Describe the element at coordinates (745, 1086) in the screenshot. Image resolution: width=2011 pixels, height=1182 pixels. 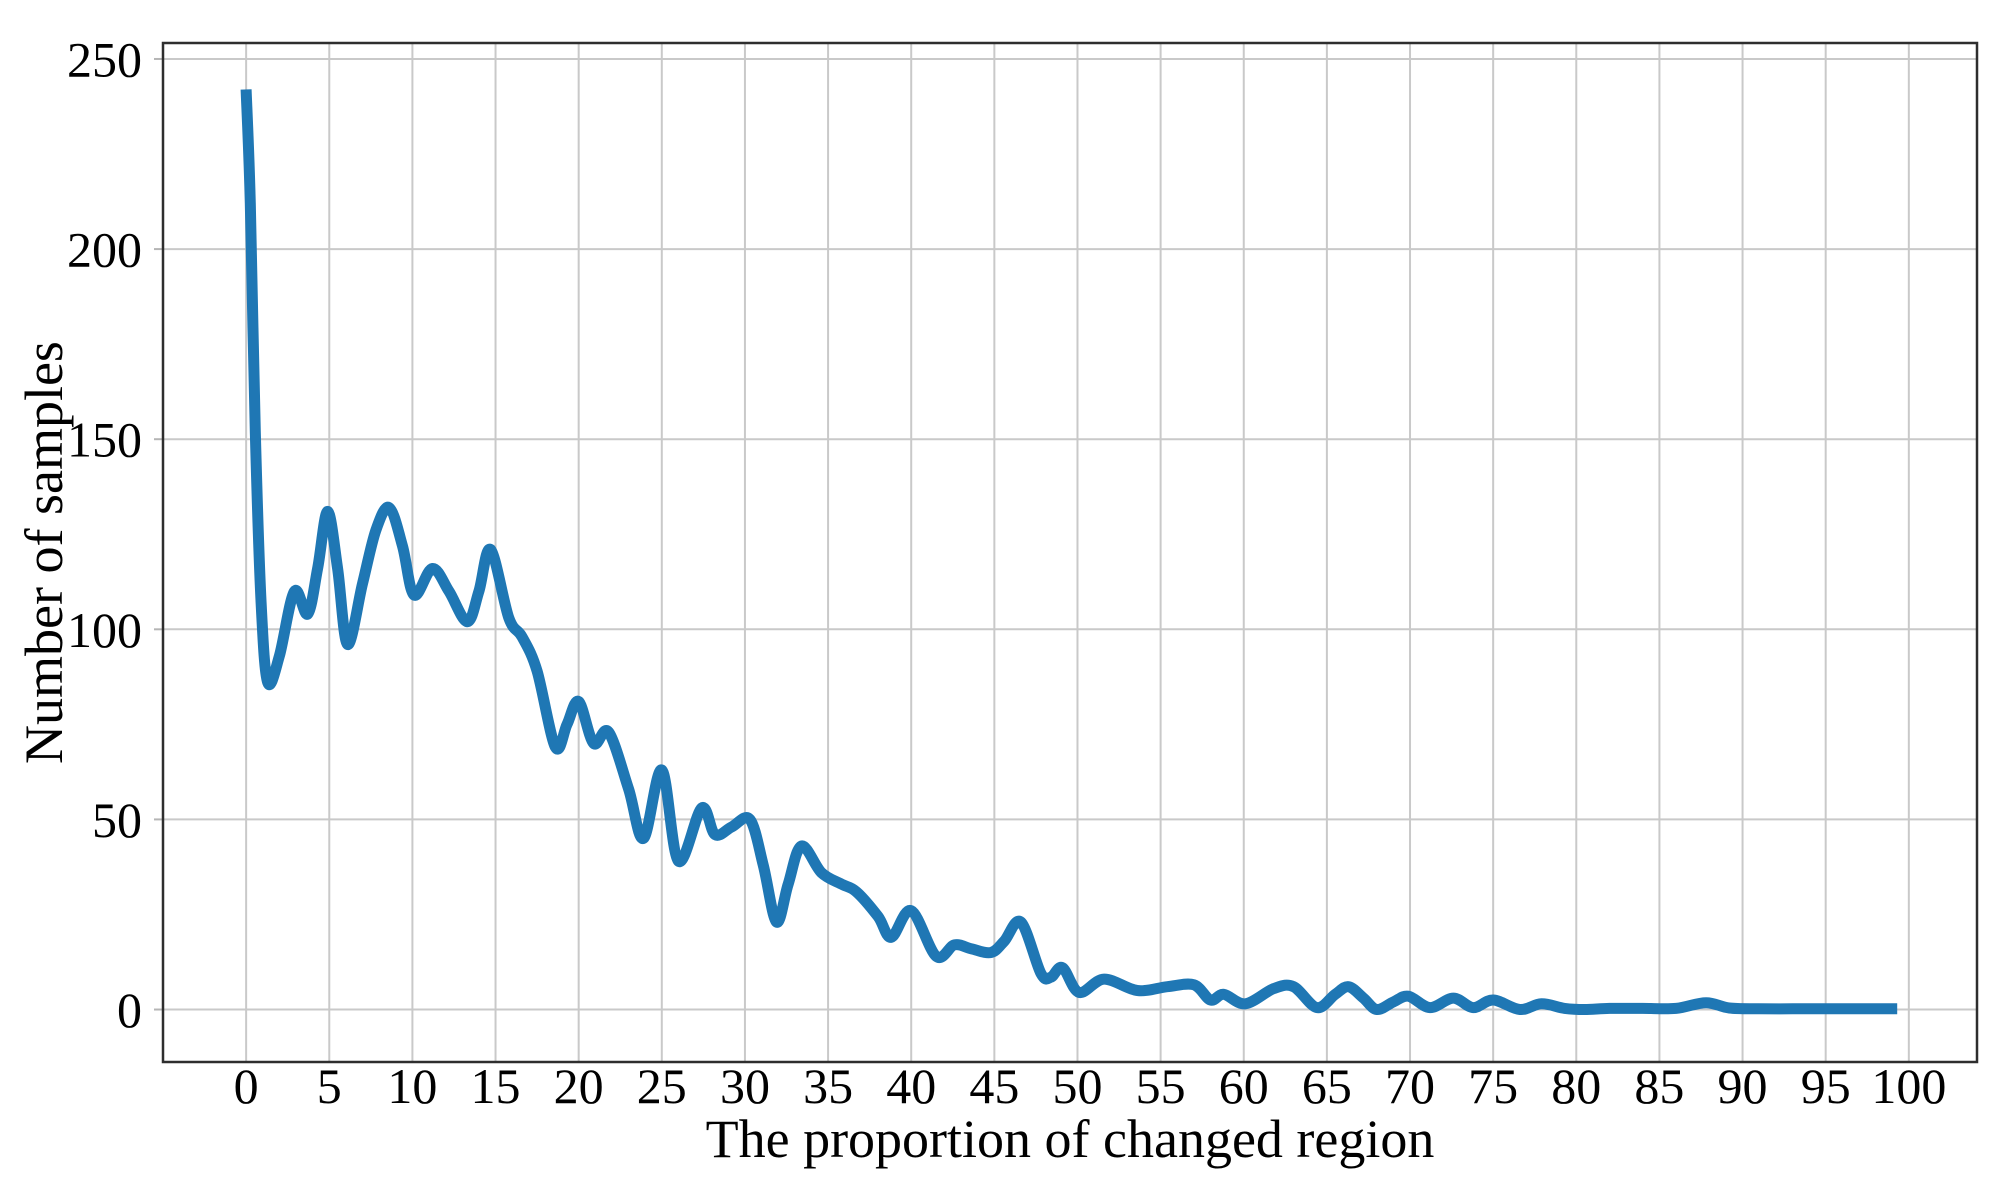
I see `x-tick-label: 30` at that location.